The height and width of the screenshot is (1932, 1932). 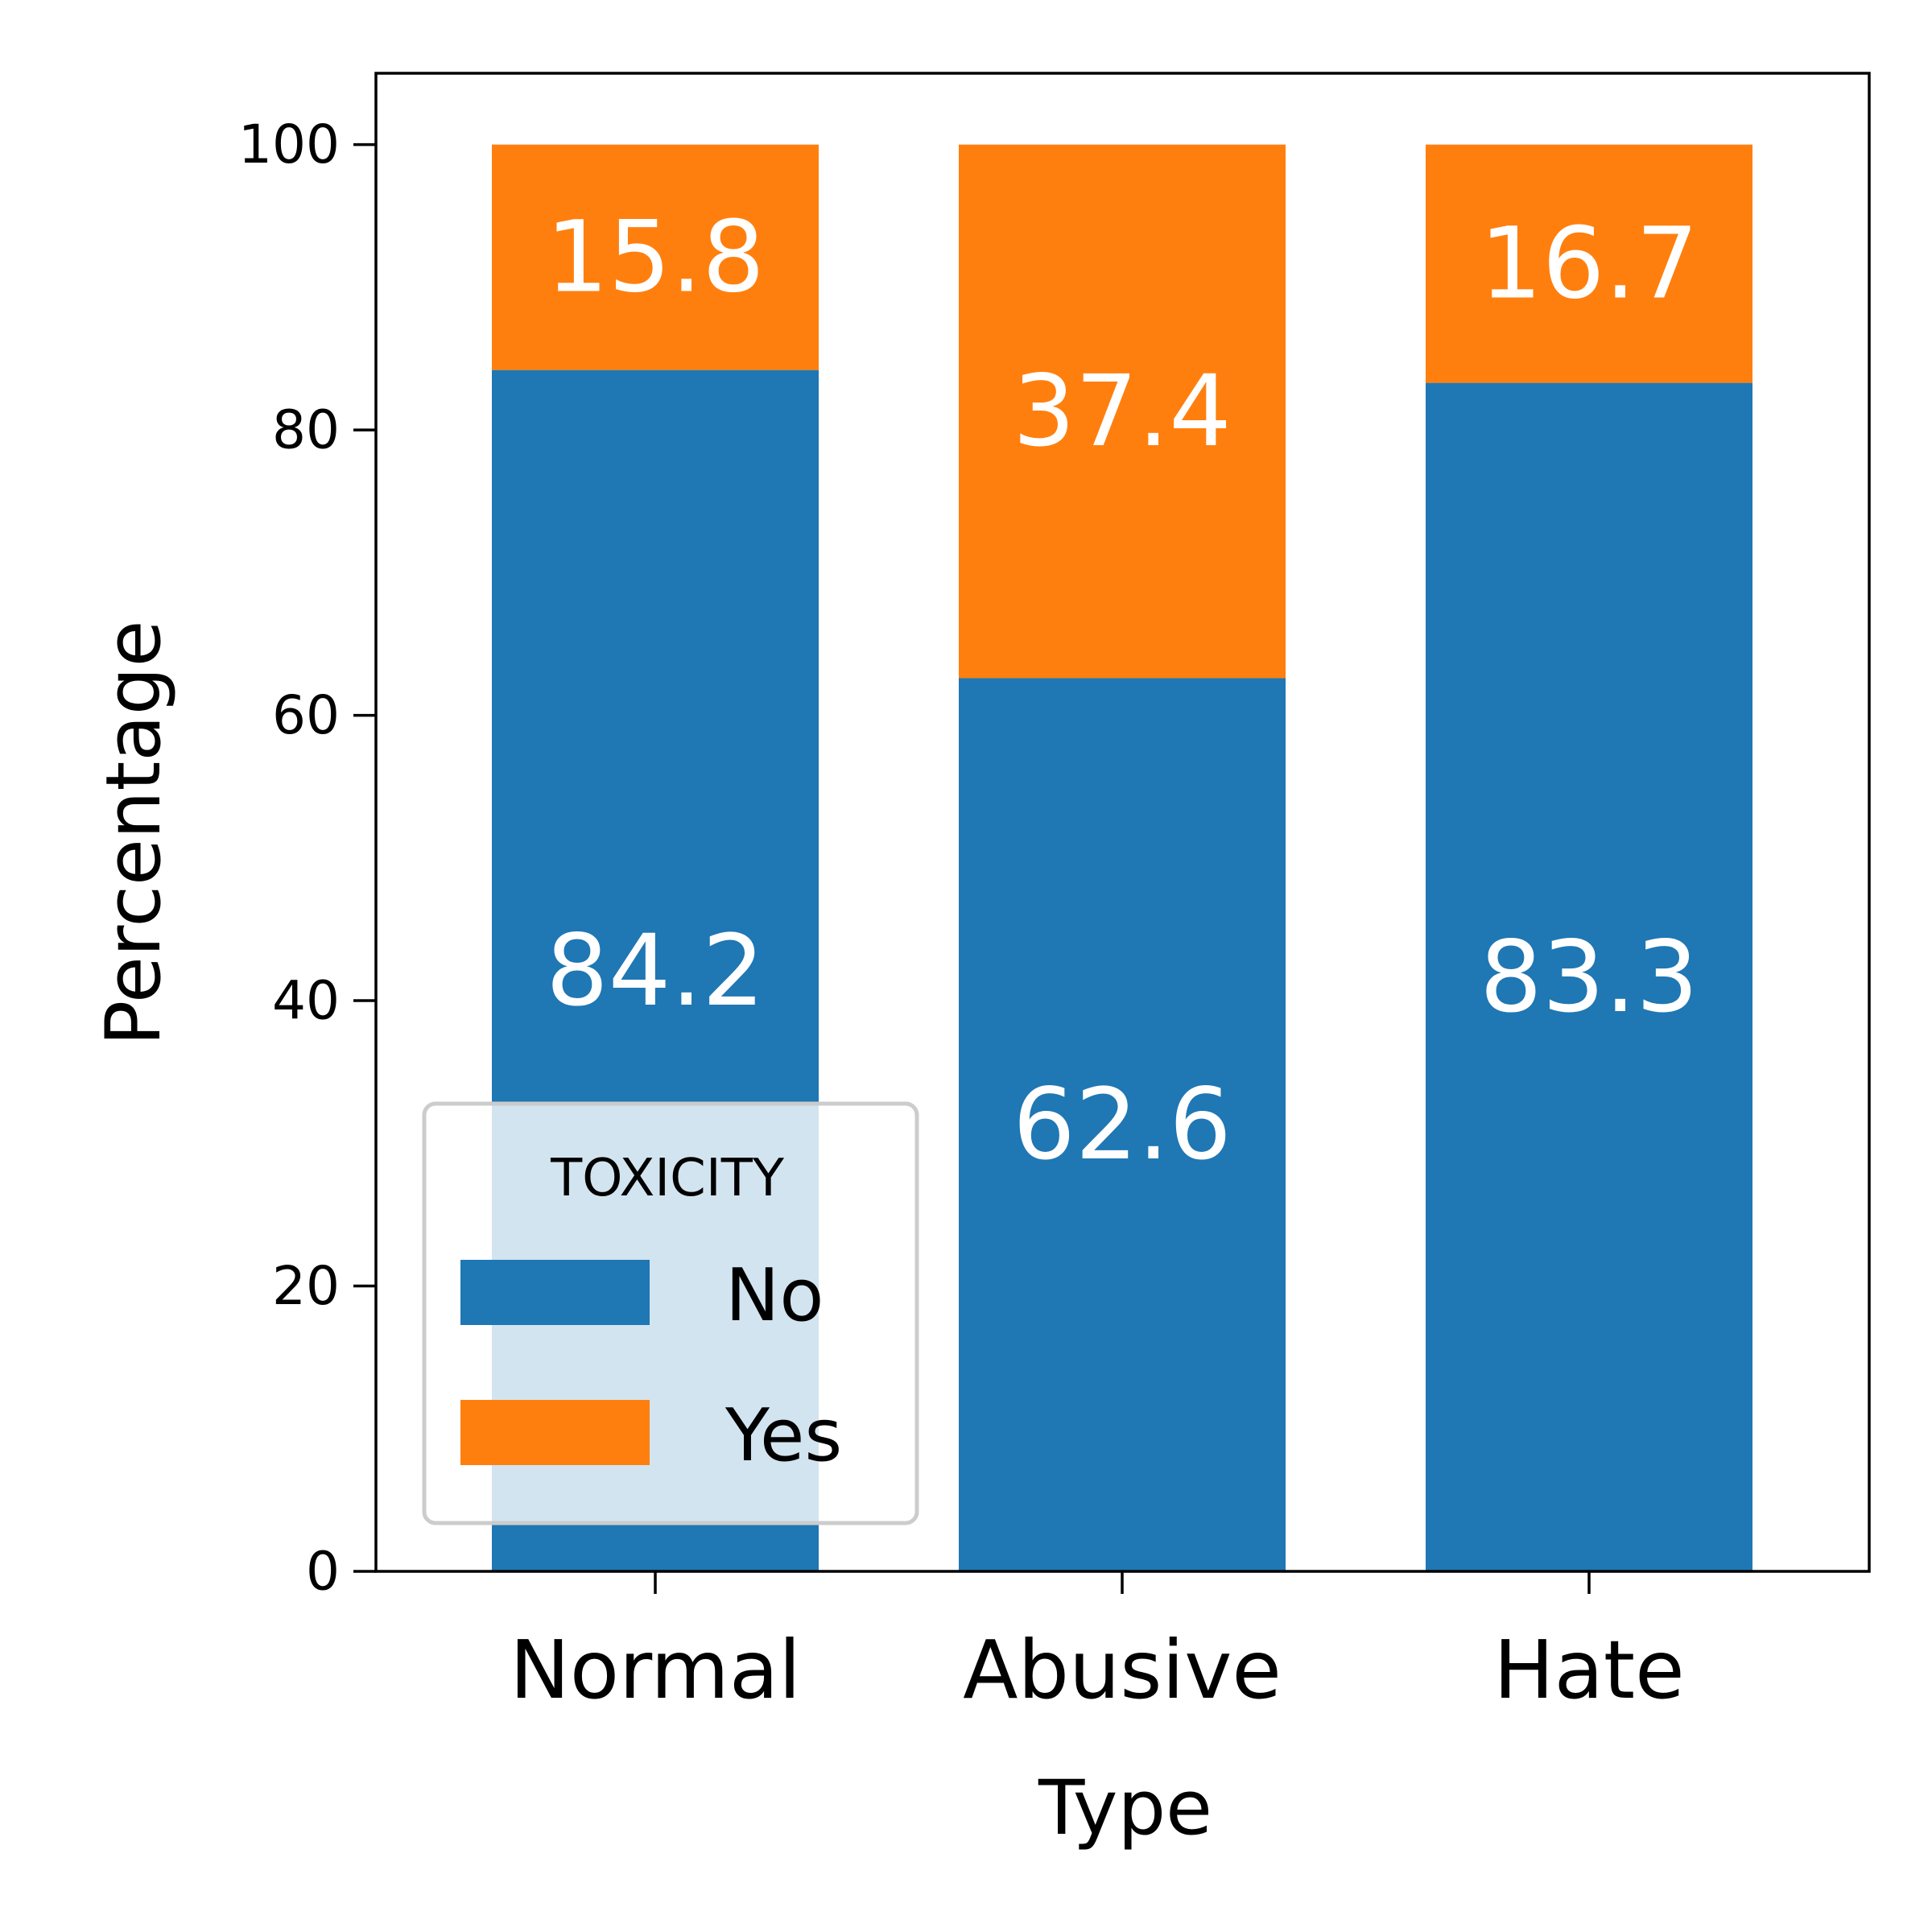 I want to click on value-label-abusive-yes: 37.4, so click(x=1122, y=411).